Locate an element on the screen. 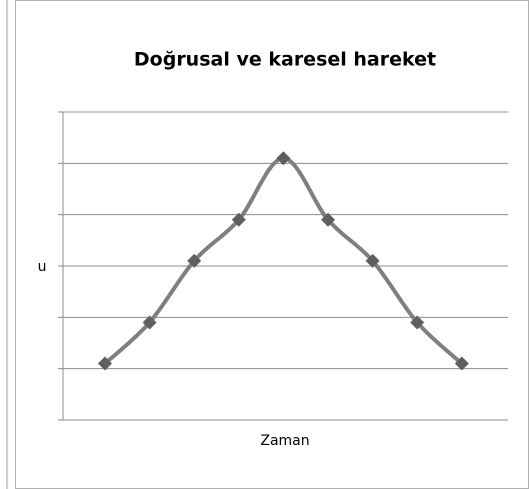 The width and height of the screenshot is (529, 489). y-axis-label: u is located at coordinates (42, 267).